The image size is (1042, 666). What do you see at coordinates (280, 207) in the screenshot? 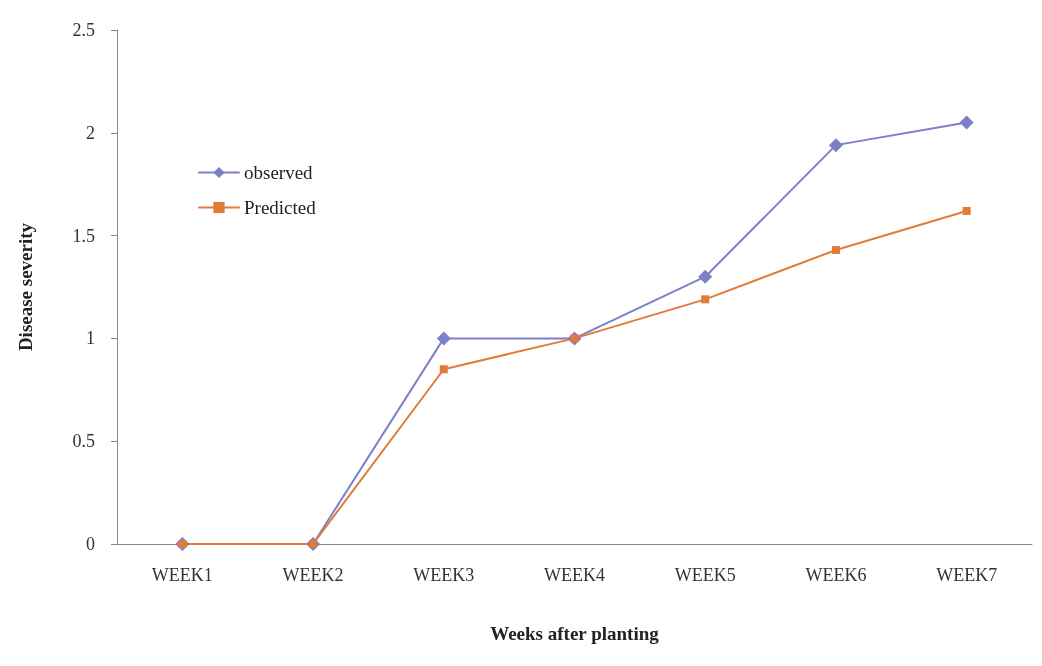
I see `legend-label: Predicted` at bounding box center [280, 207].